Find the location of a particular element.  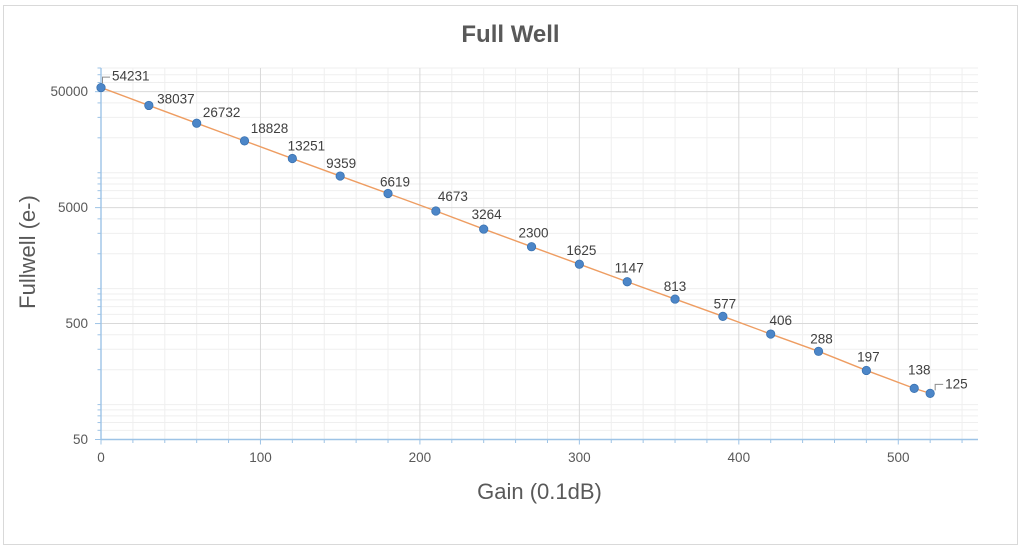

x-tick-label: 0 is located at coordinates (101, 457).